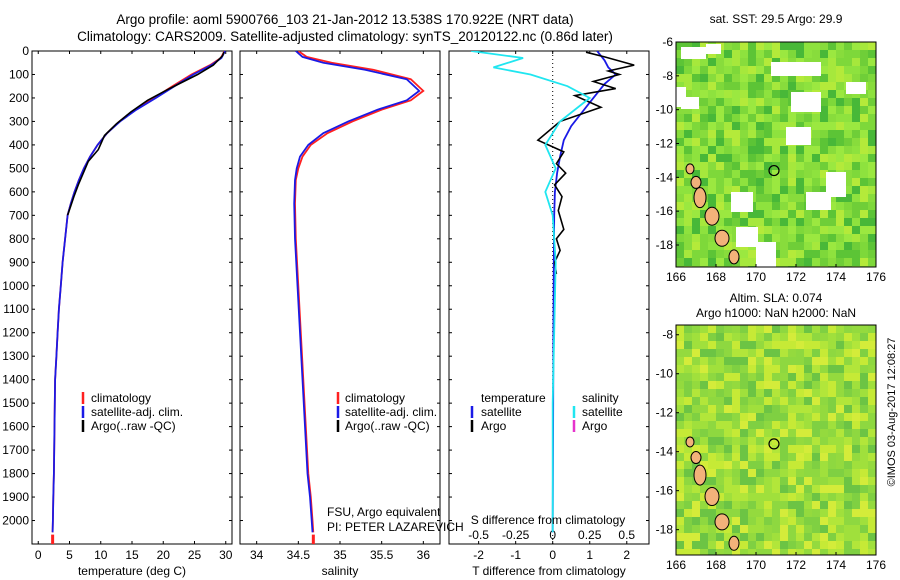 This screenshot has height=580, width=900. Describe the element at coordinates (722, 238) in the screenshot. I see `island` at that location.